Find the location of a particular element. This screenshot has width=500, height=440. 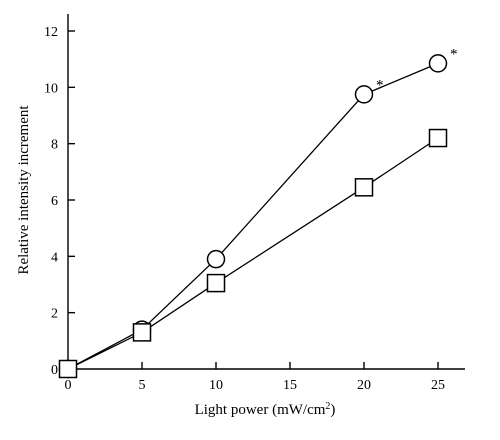

y-tick-label: 0 is located at coordinates (54, 370).